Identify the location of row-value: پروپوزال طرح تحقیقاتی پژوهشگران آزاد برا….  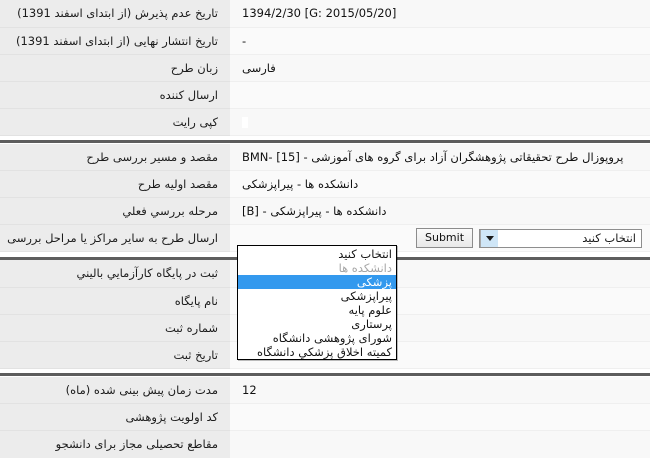
(440, 157).